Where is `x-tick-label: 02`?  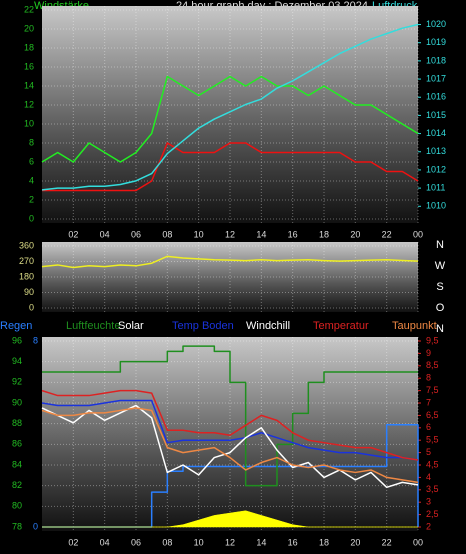 x-tick-label: 02 is located at coordinates (73, 234).